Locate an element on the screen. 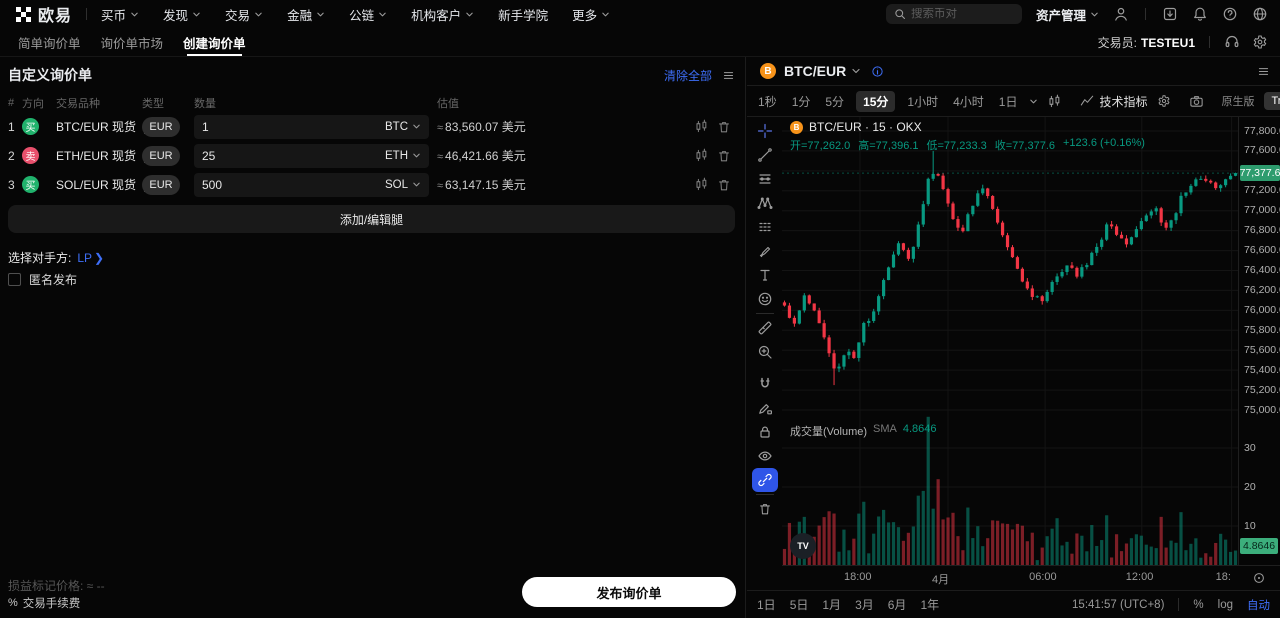  search-input is located at coordinates (960, 14).